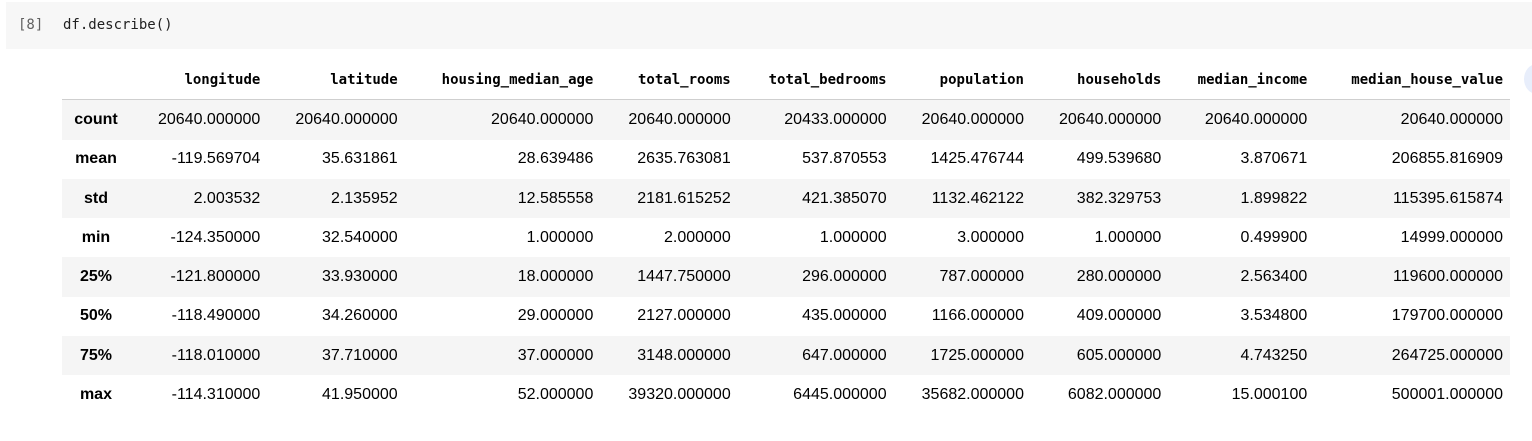 This screenshot has height=441, width=1532. I want to click on table-cell: 179700.000000, so click(1447, 316).